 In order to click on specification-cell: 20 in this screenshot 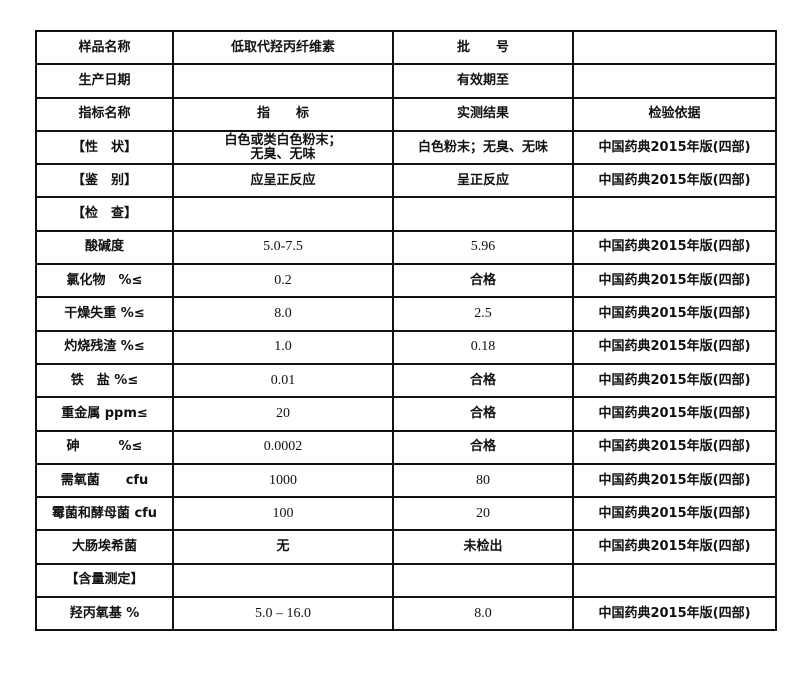, I will do `click(283, 414)`.